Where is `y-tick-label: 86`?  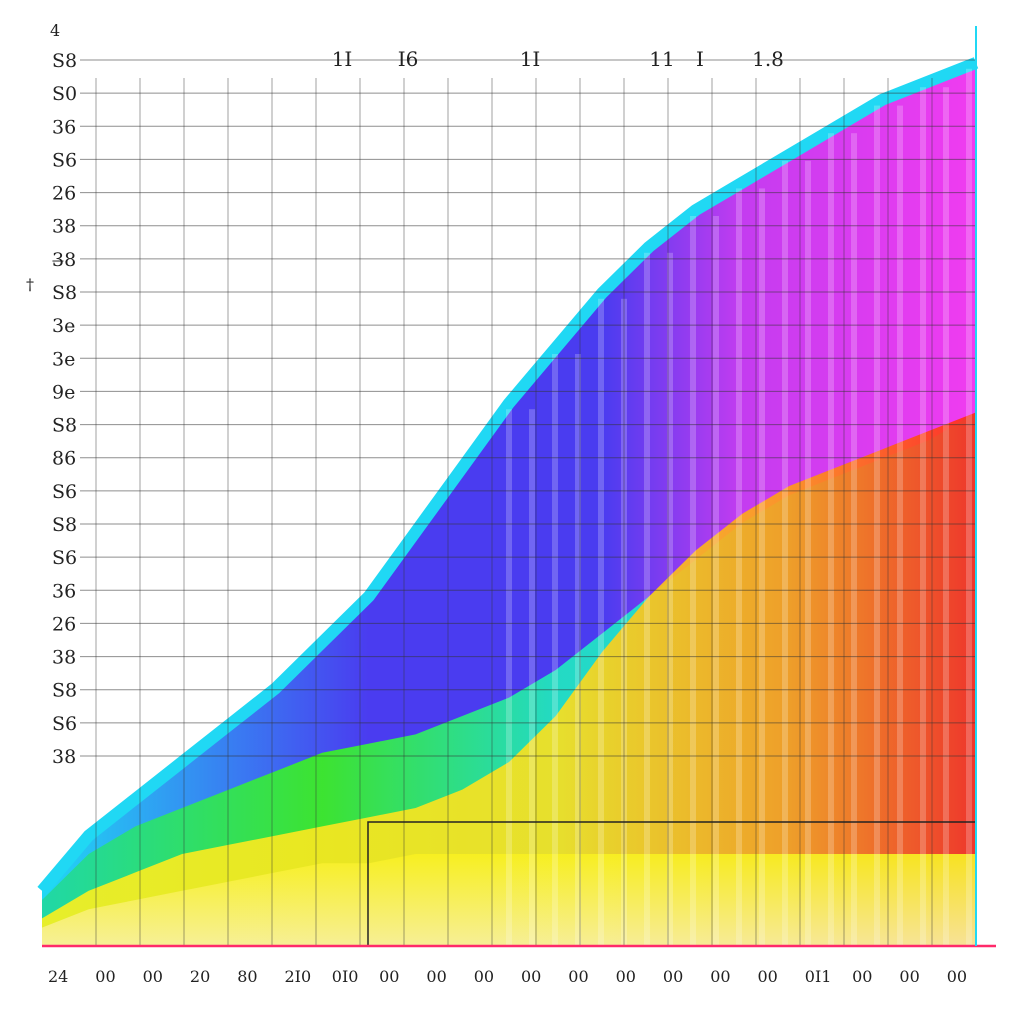
y-tick-label: 86 is located at coordinates (64, 459).